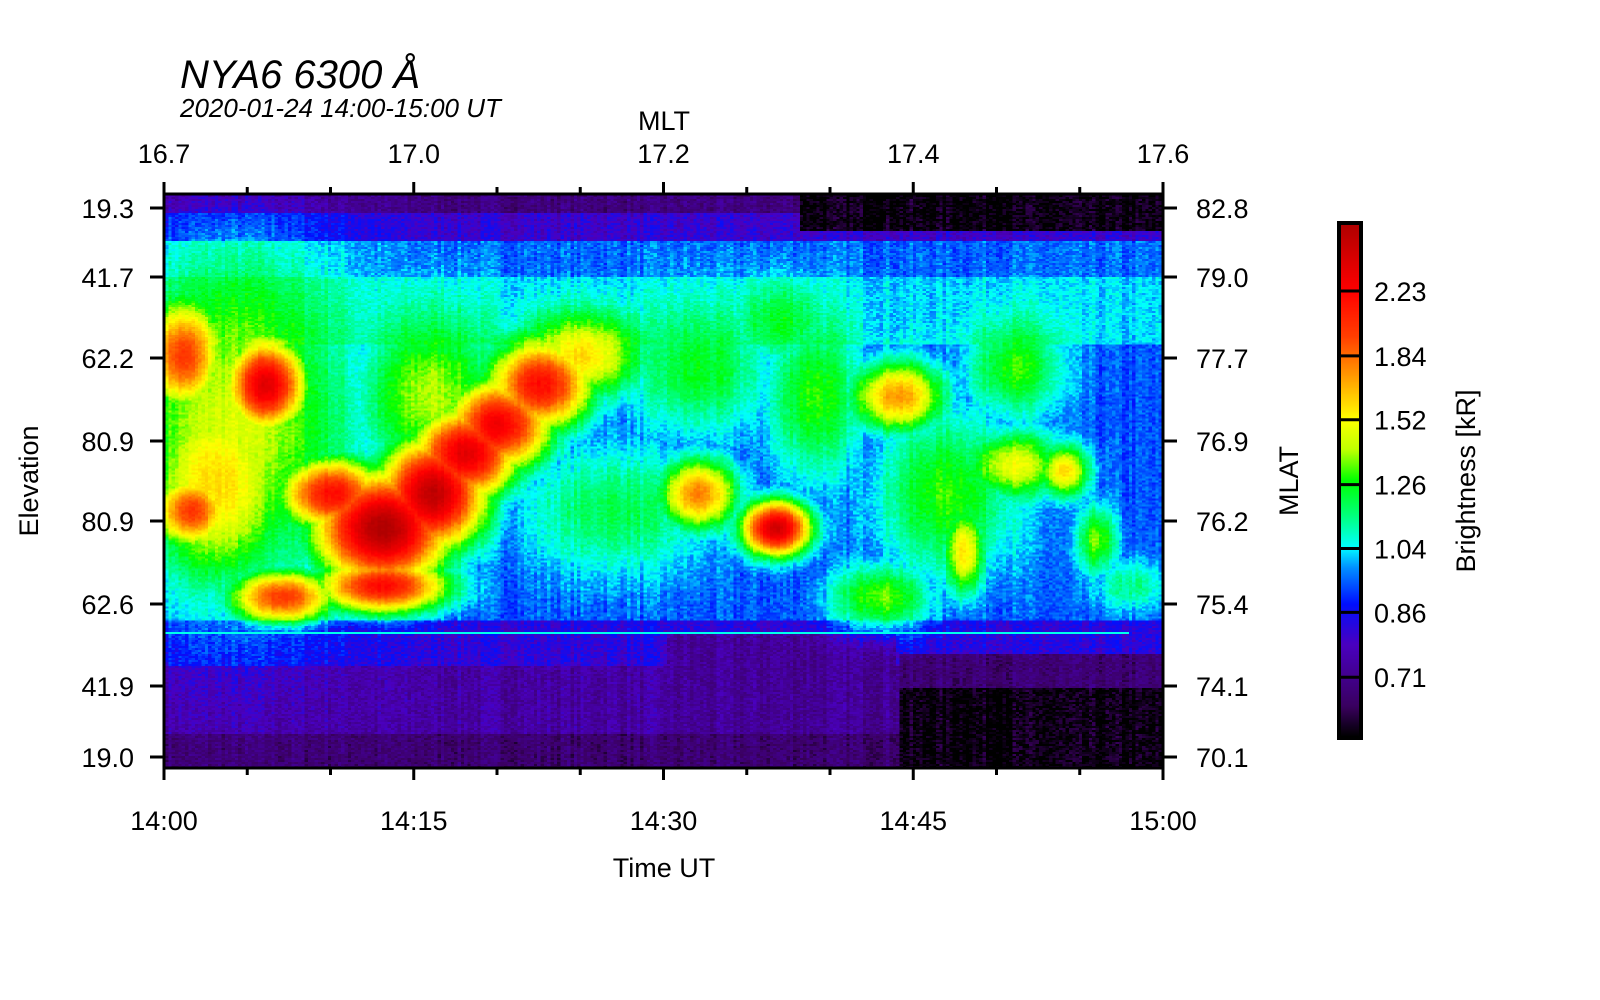 The width and height of the screenshot is (1600, 1000). Describe the element at coordinates (1289, 481) in the screenshot. I see `y-right-axis-label: MLAT` at that location.